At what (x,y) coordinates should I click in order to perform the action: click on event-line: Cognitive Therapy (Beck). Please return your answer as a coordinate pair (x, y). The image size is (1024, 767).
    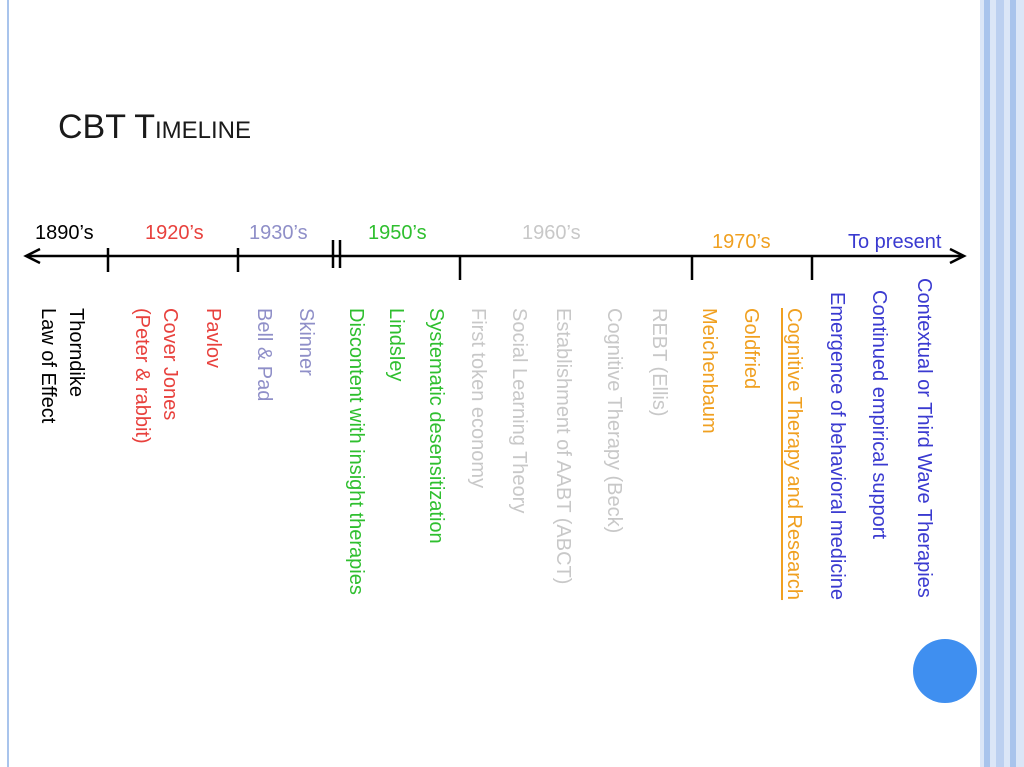
    Looking at the image, I should click on (614, 421).